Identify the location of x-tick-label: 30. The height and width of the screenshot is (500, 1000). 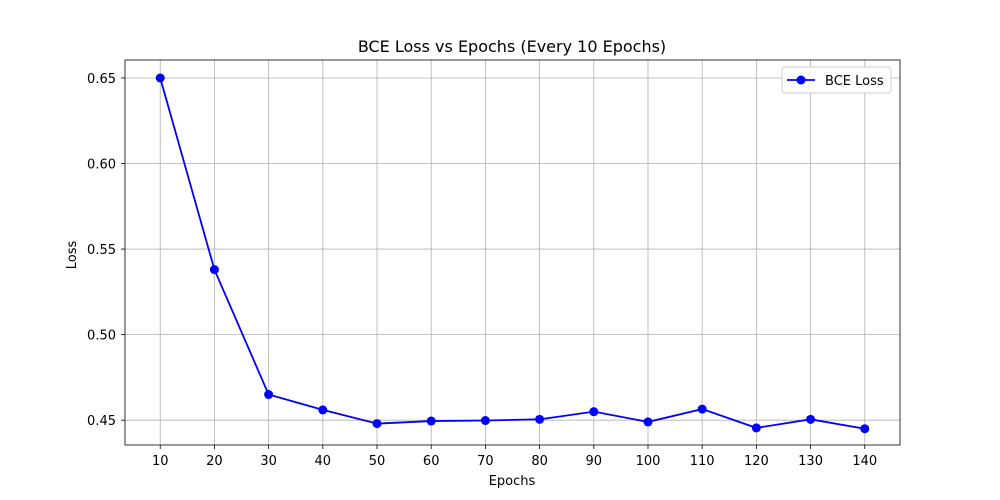
(268, 461).